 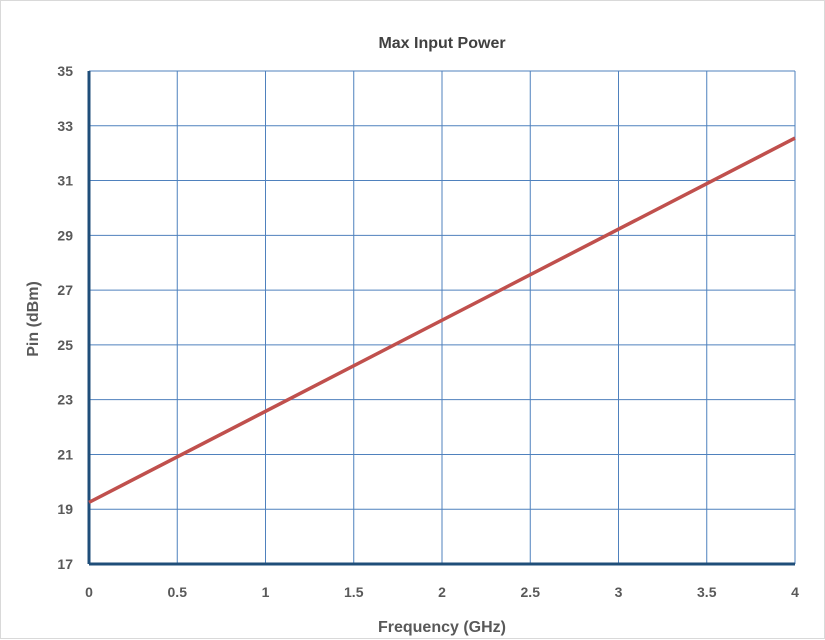 What do you see at coordinates (89, 592) in the screenshot?
I see `x-tick-label: 0` at bounding box center [89, 592].